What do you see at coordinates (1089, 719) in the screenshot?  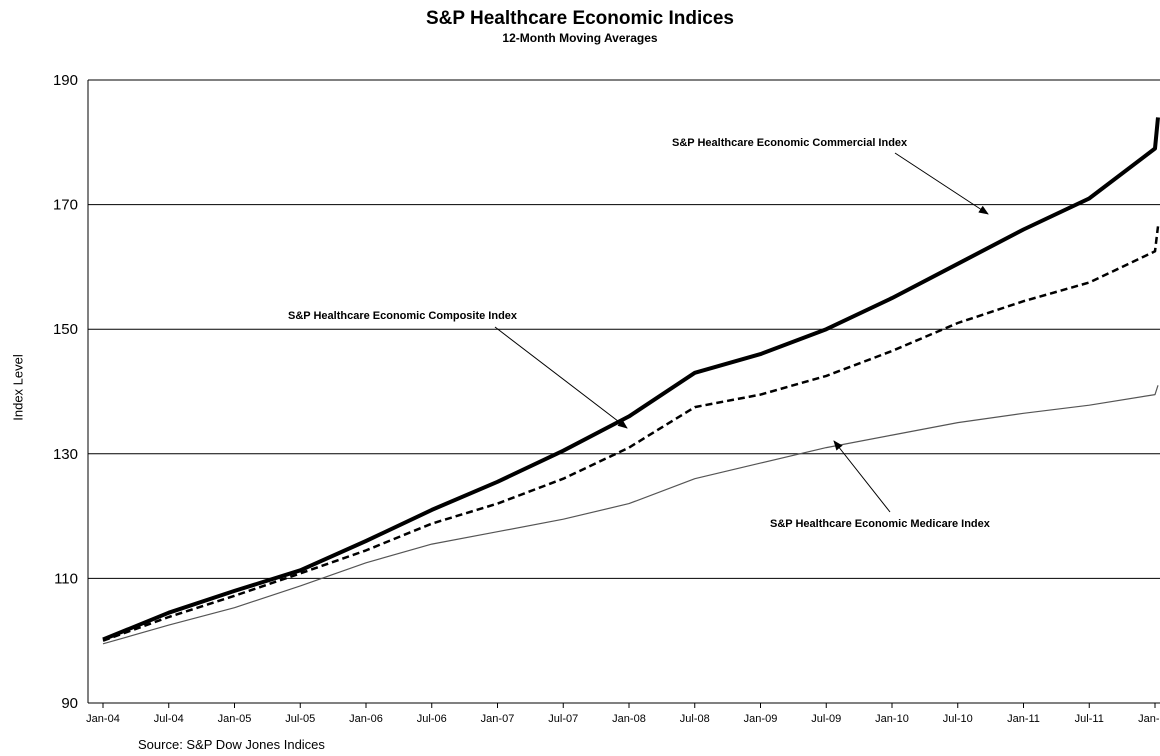 I see `x-tick-label: Jul-11` at bounding box center [1089, 719].